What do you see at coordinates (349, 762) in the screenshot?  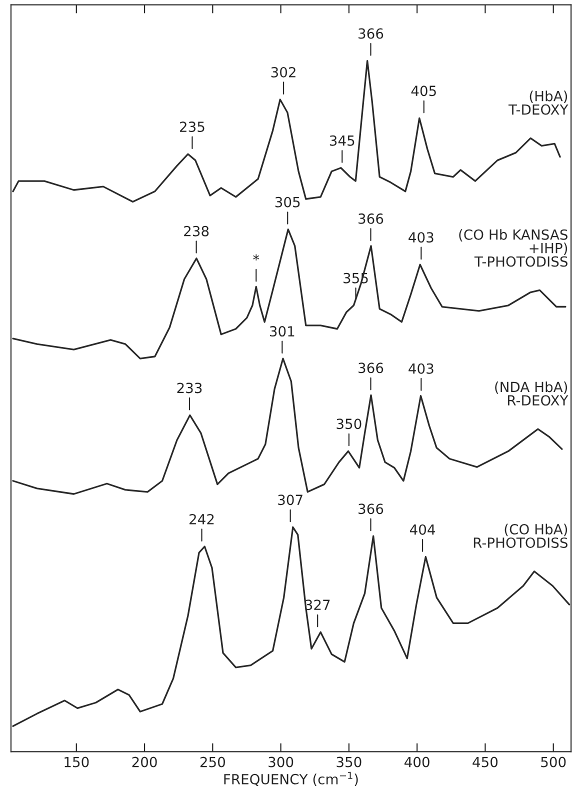 I see `x-tick-label: 350` at bounding box center [349, 762].